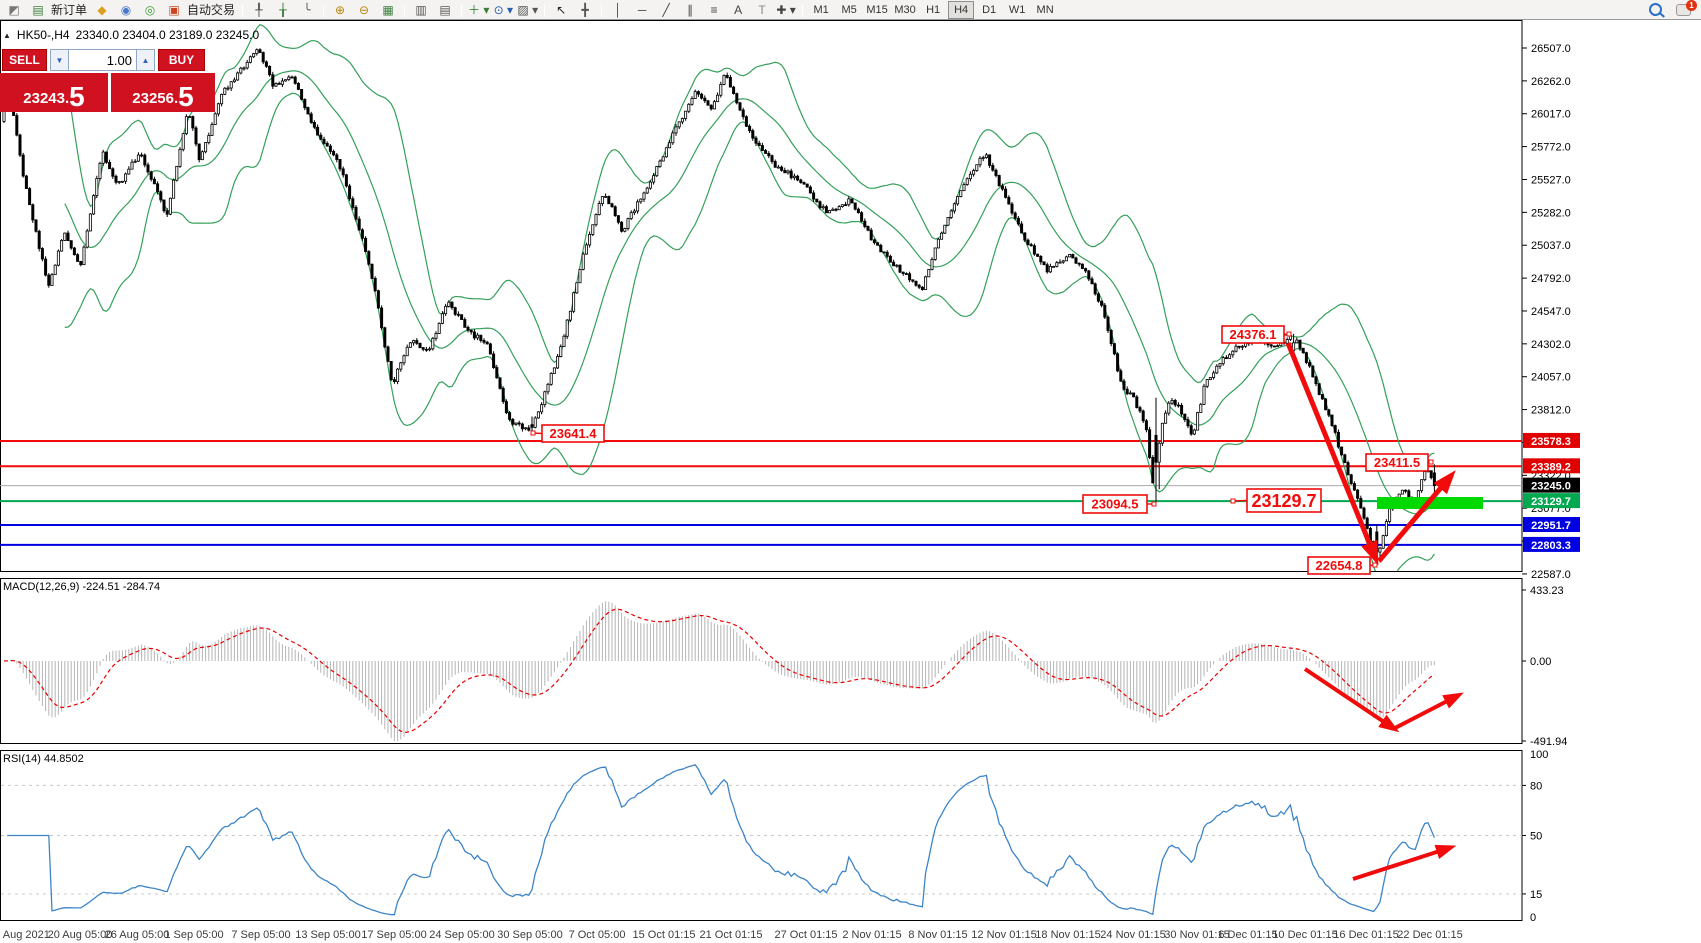 Image resolution: width=1701 pixels, height=943 pixels. Describe the element at coordinates (102, 60) in the screenshot. I see `volume-field: 1.00` at that location.